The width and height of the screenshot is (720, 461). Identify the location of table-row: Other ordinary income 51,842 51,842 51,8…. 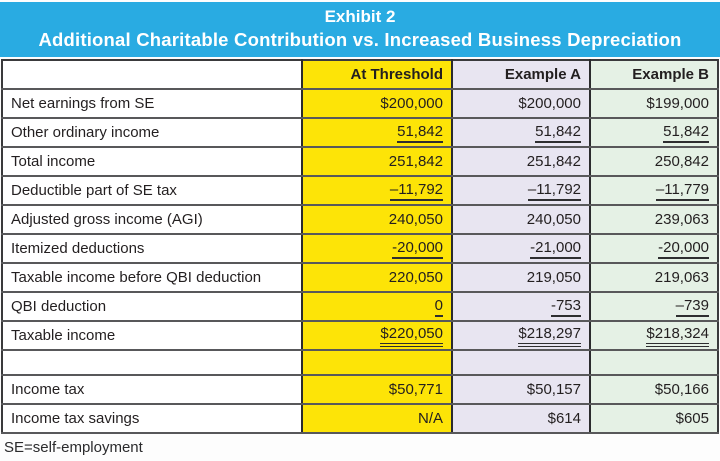
(360, 133).